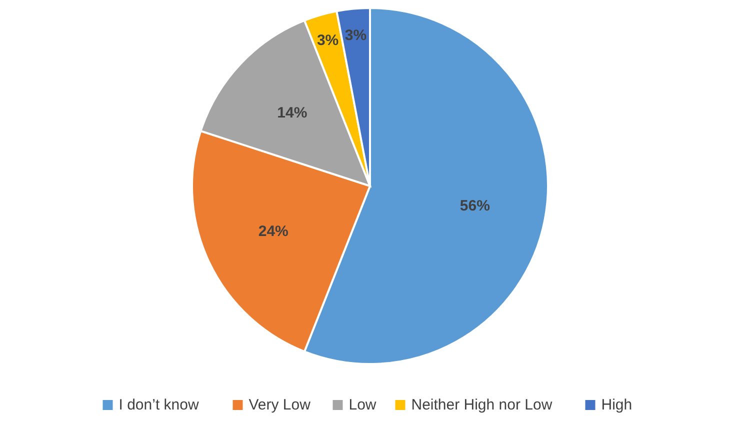 This screenshot has width=734, height=421. I want to click on data-label: 56%, so click(475, 206).